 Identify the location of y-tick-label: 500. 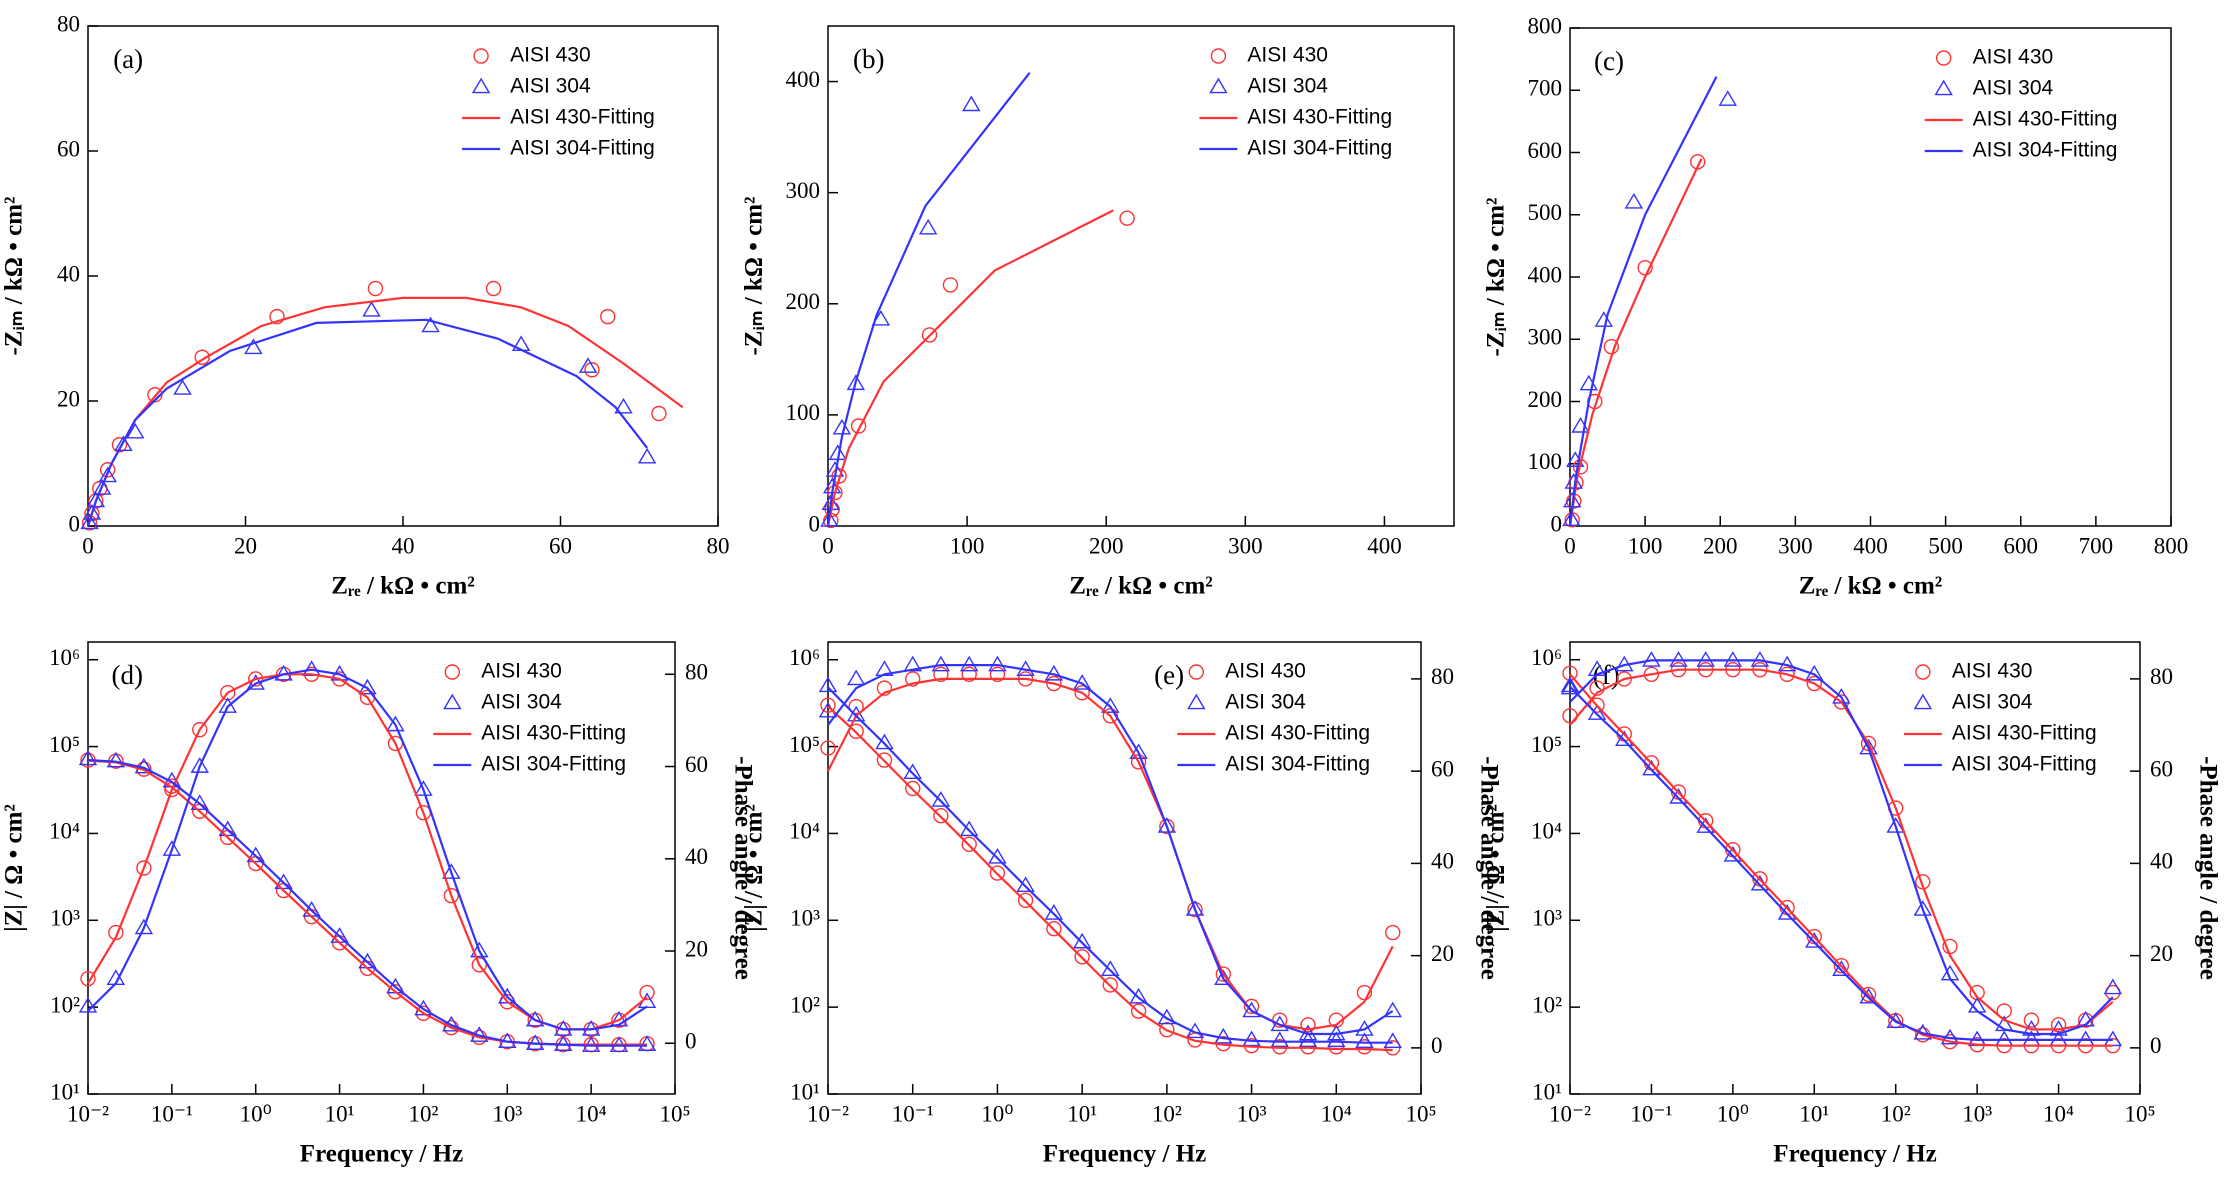
(1545, 212).